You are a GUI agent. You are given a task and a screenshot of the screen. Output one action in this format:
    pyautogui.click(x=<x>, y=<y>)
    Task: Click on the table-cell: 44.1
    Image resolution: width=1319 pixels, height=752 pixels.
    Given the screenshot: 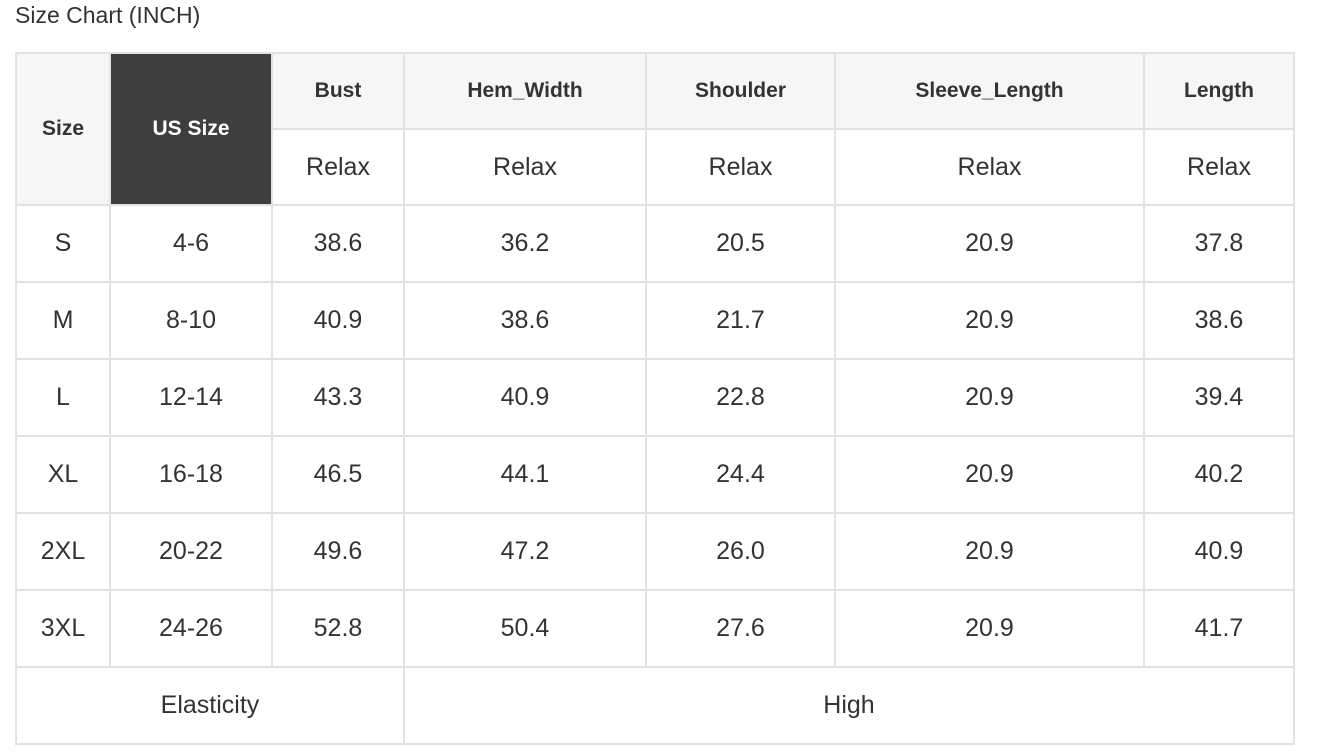 What is the action you would take?
    pyautogui.click(x=525, y=474)
    